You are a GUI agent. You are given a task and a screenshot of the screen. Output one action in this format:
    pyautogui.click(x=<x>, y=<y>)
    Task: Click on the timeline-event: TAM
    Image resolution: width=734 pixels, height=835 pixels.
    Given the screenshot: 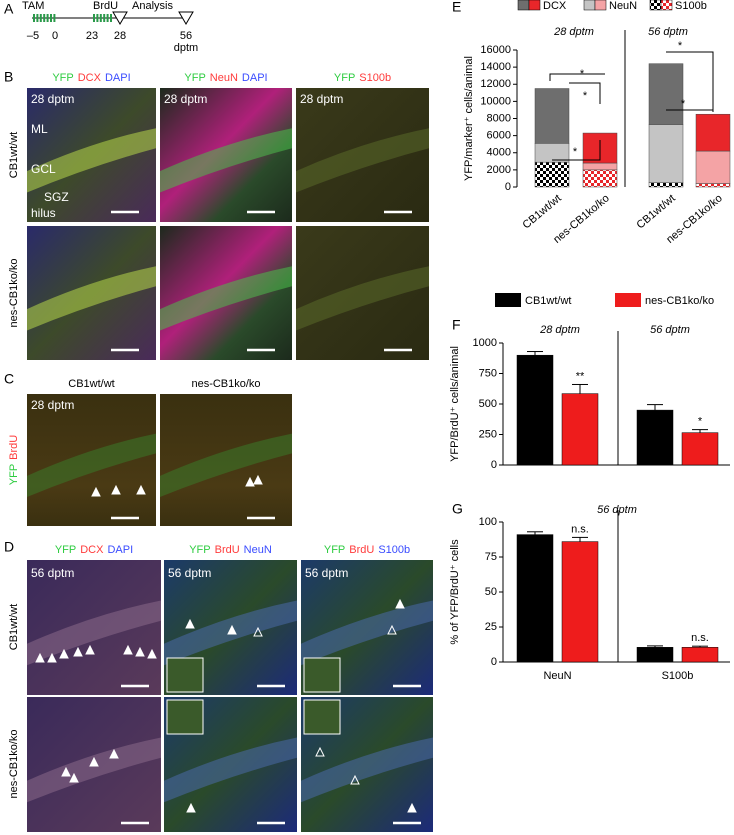 What is the action you would take?
    pyautogui.click(x=33, y=6)
    